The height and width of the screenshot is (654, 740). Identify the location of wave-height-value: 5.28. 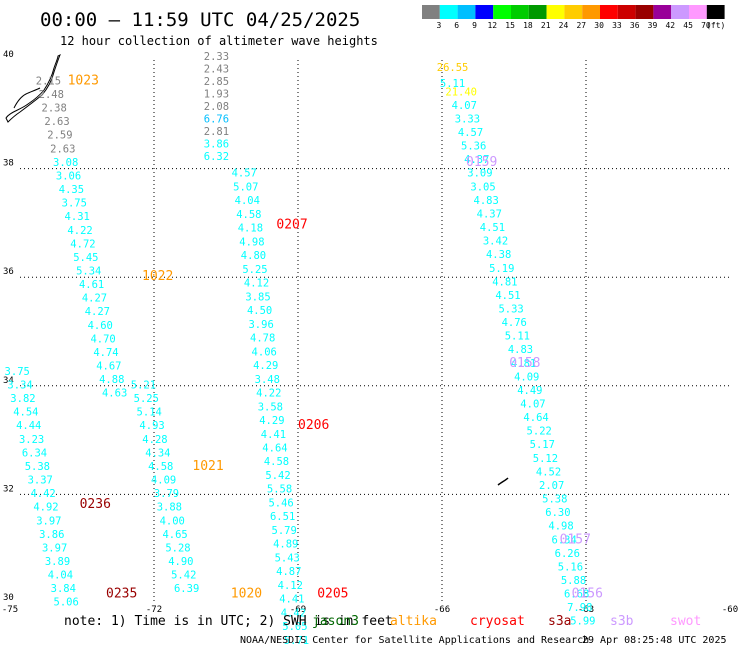
(177, 548).